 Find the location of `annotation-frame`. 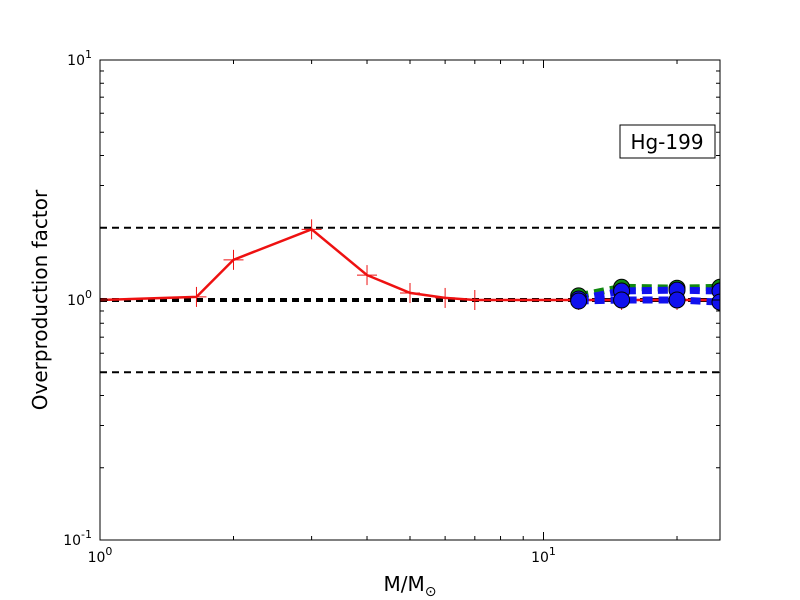

annotation-frame is located at coordinates (667, 141).